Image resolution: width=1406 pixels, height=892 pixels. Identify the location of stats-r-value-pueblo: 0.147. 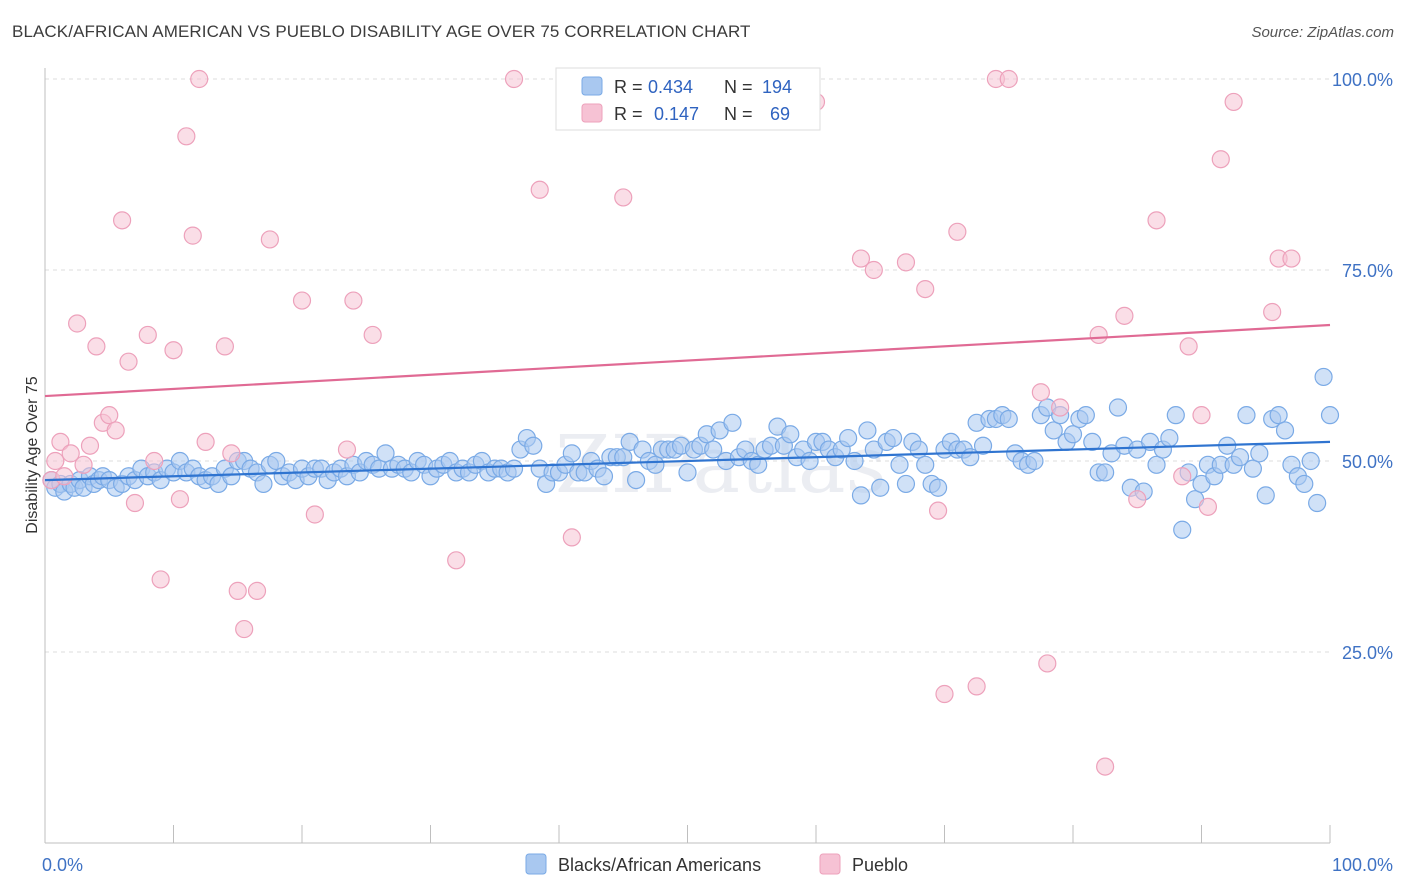
(676, 114).